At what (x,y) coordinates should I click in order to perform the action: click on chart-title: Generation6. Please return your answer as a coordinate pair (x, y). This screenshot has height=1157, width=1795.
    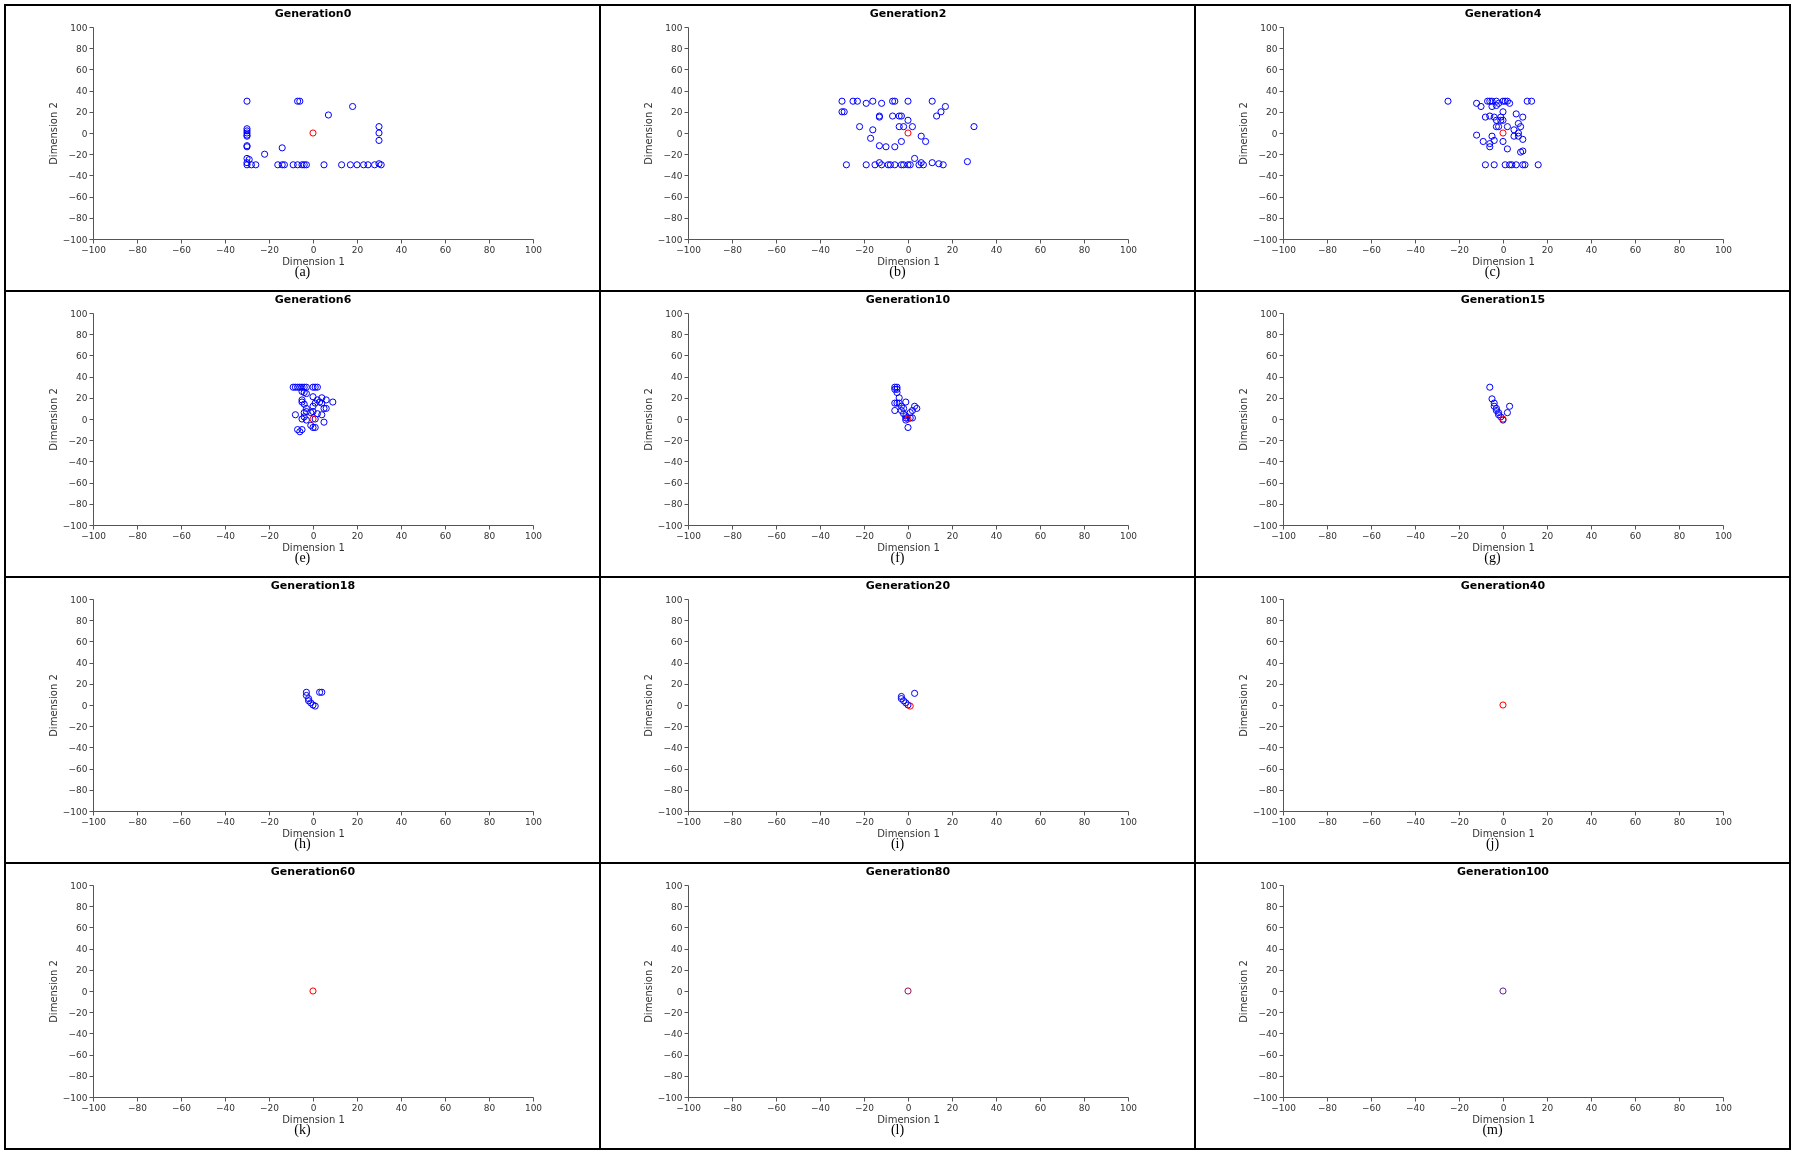
    Looking at the image, I should click on (313, 299).